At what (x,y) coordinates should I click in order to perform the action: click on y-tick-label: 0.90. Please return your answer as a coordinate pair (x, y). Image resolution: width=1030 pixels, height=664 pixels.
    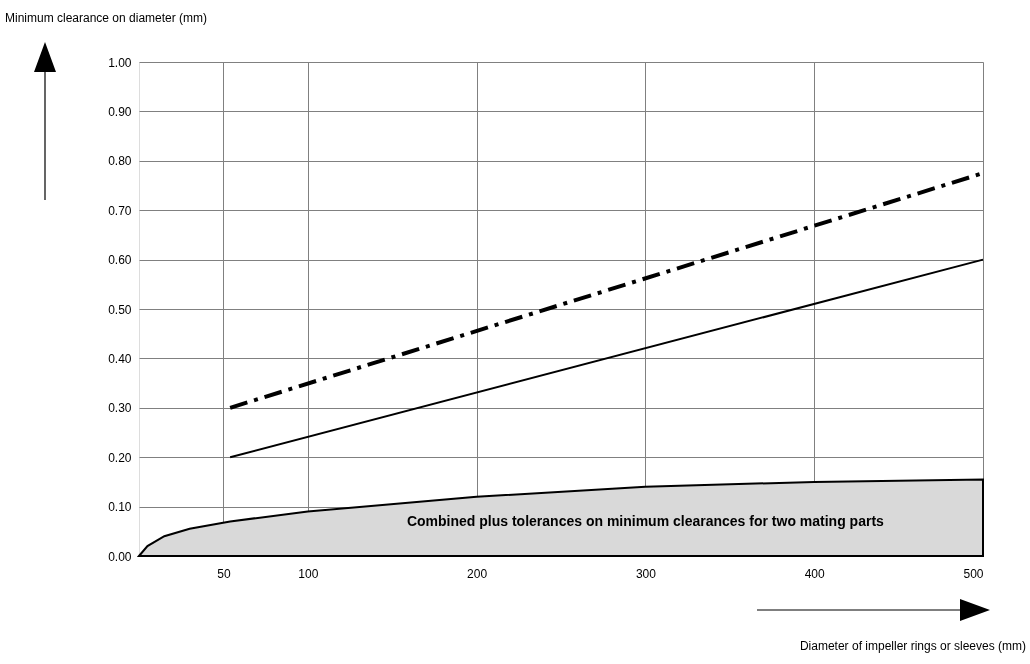
    Looking at the image, I should click on (120, 111).